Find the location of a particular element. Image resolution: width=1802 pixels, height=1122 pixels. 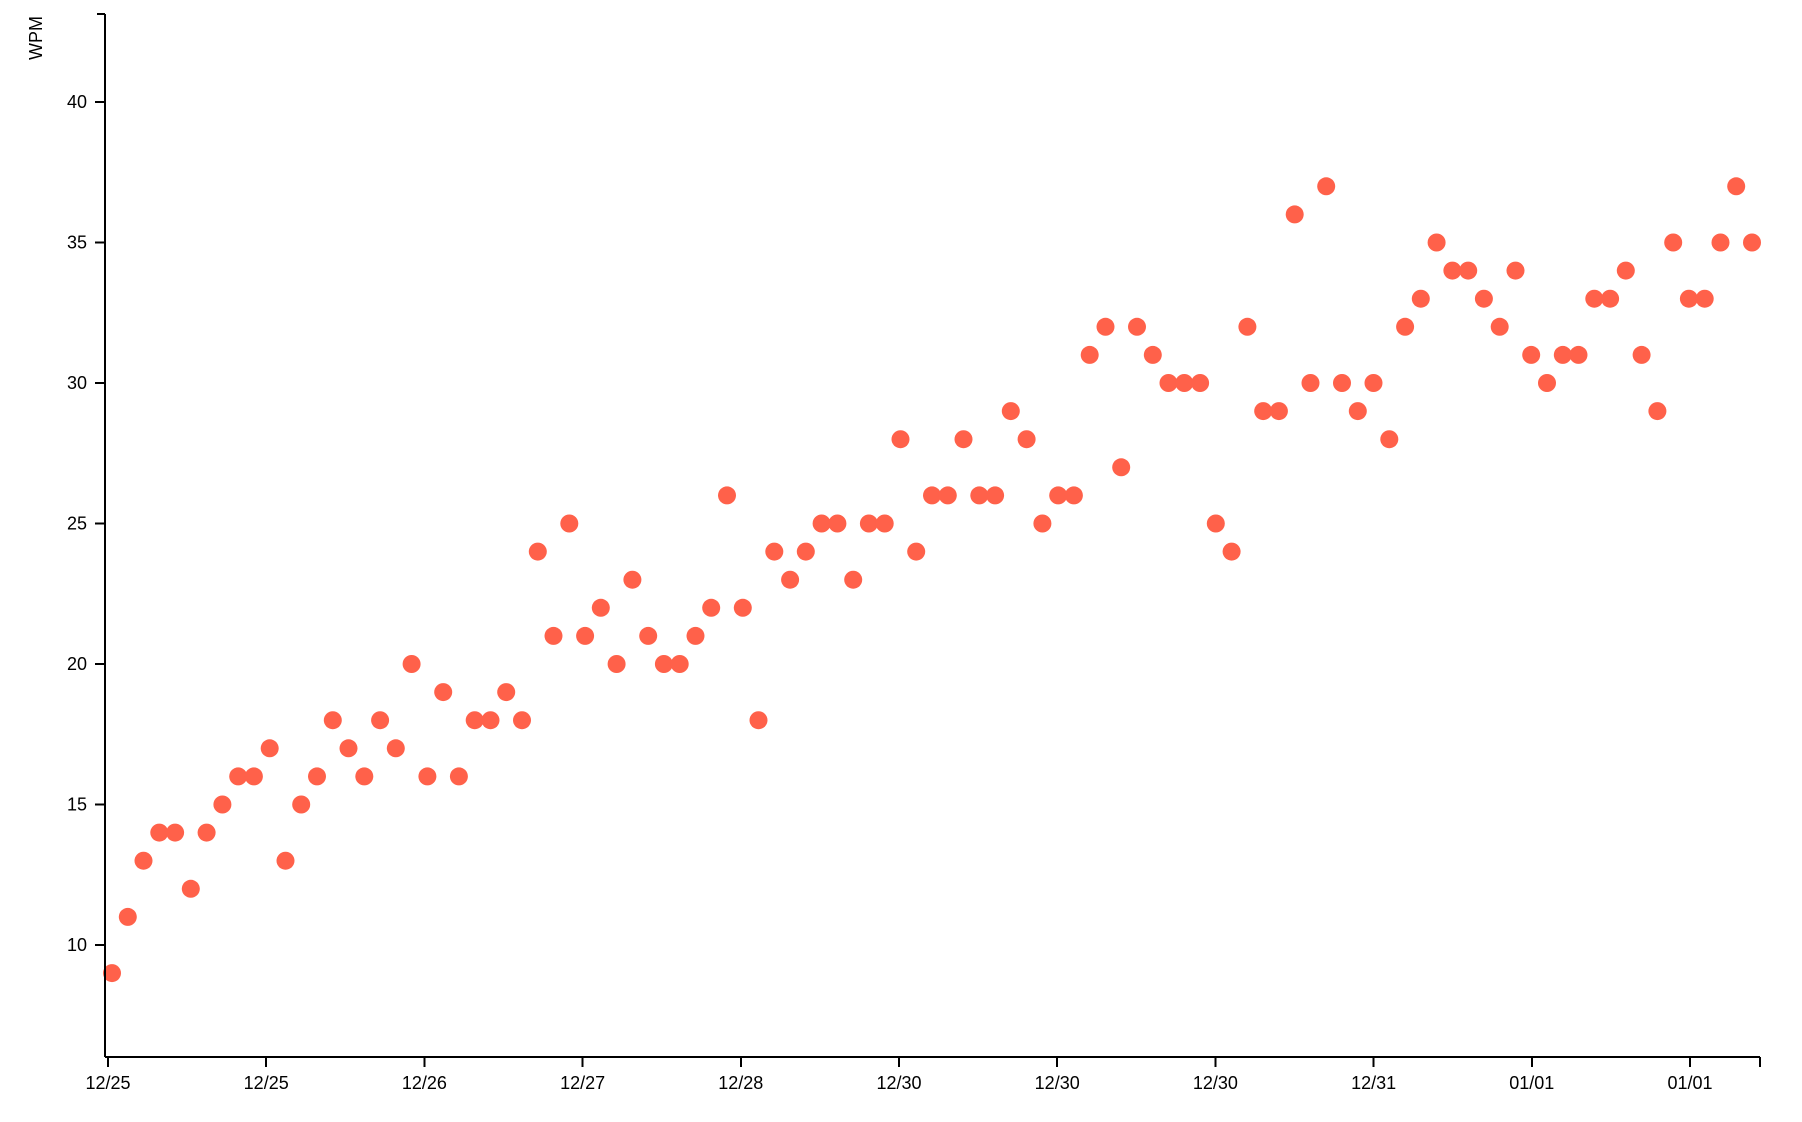

y-tick-label: 30 is located at coordinates (77, 383).